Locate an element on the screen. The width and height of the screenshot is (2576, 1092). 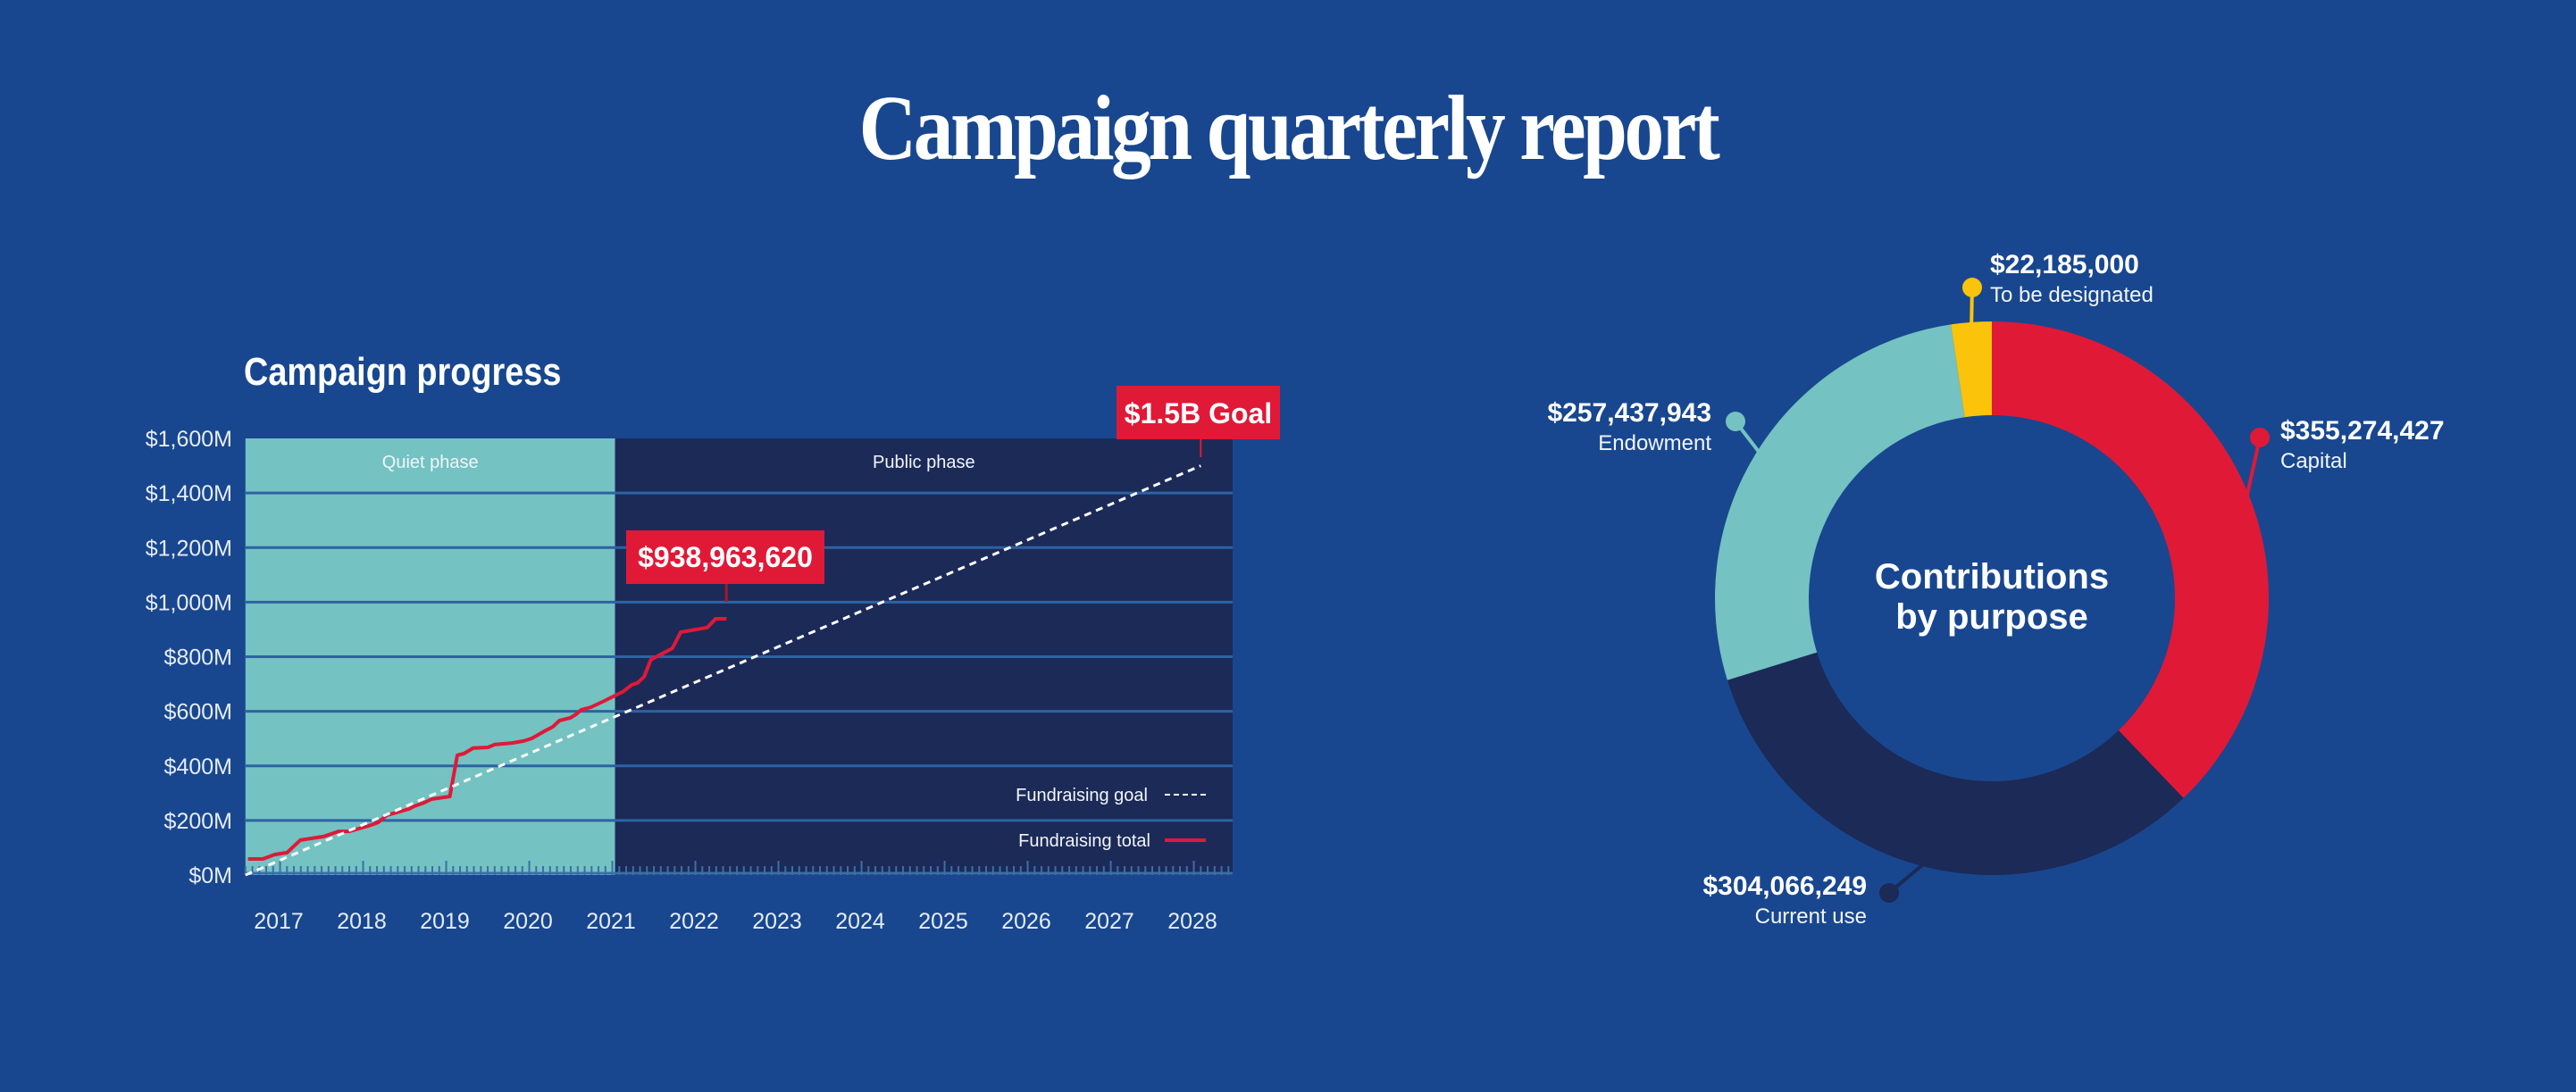
donut-slice-to-be-designated is located at coordinates (1971, 369).